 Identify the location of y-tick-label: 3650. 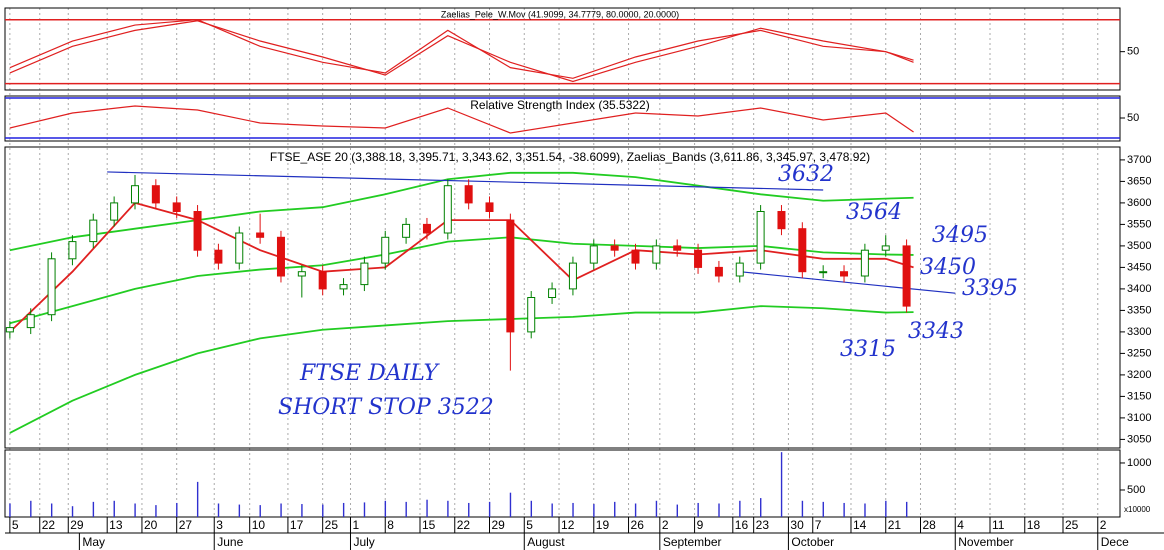
(1139, 181).